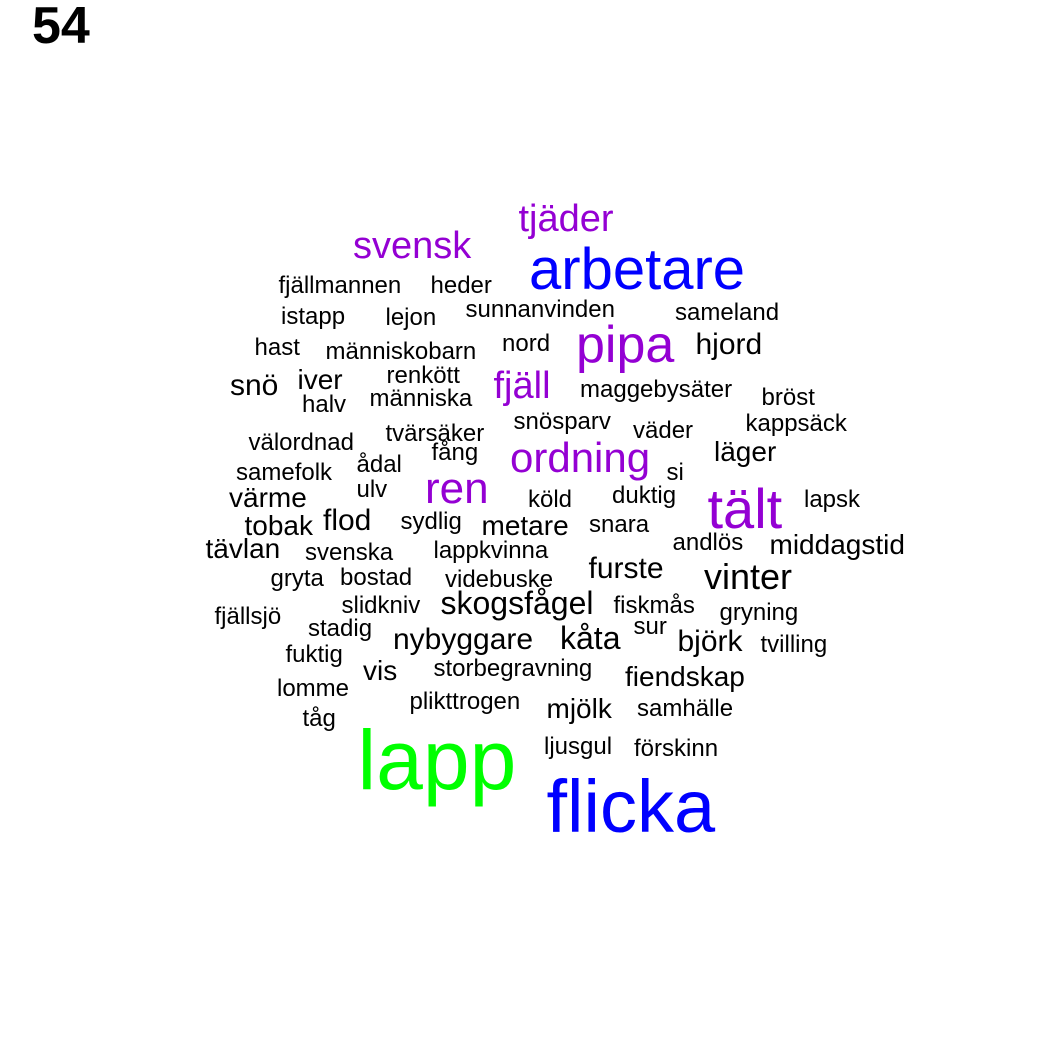  Describe the element at coordinates (279, 525) in the screenshot. I see `word-40: tobak` at that location.